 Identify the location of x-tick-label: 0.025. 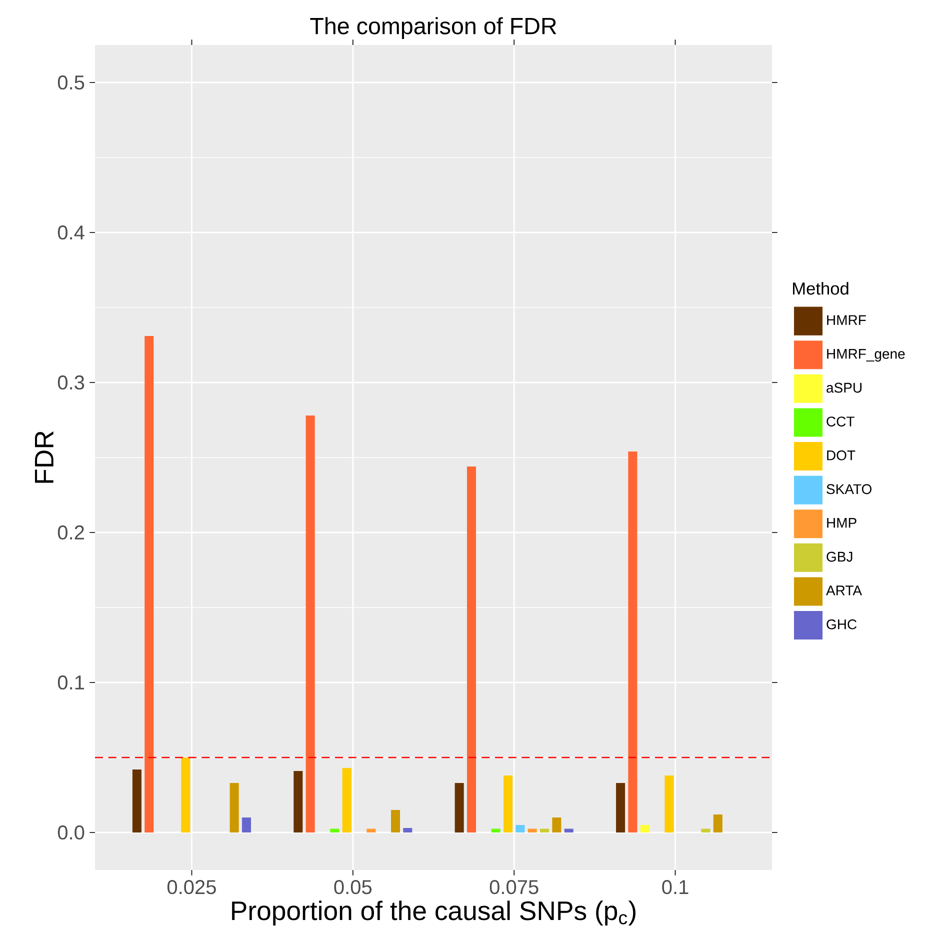
(191, 887).